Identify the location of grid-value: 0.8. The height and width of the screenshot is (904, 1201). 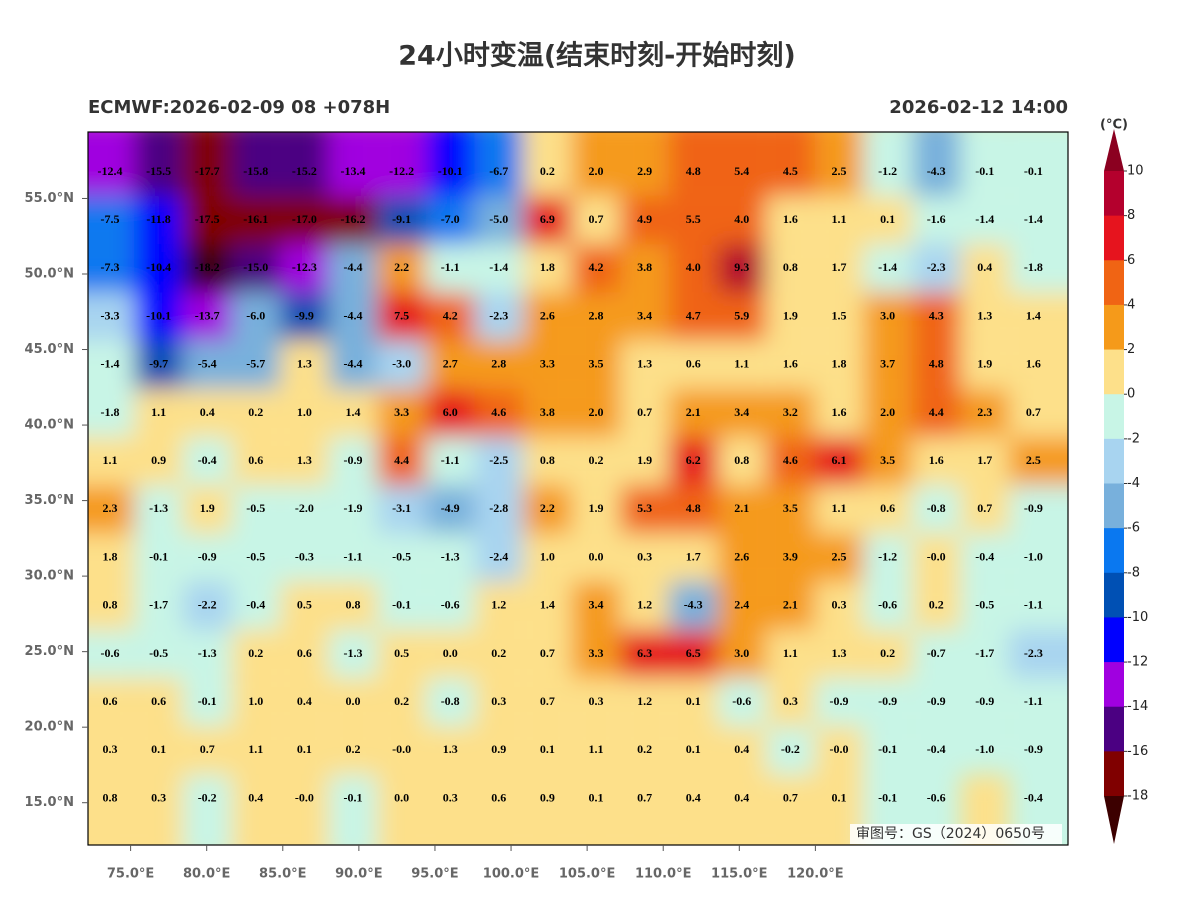
(353, 605).